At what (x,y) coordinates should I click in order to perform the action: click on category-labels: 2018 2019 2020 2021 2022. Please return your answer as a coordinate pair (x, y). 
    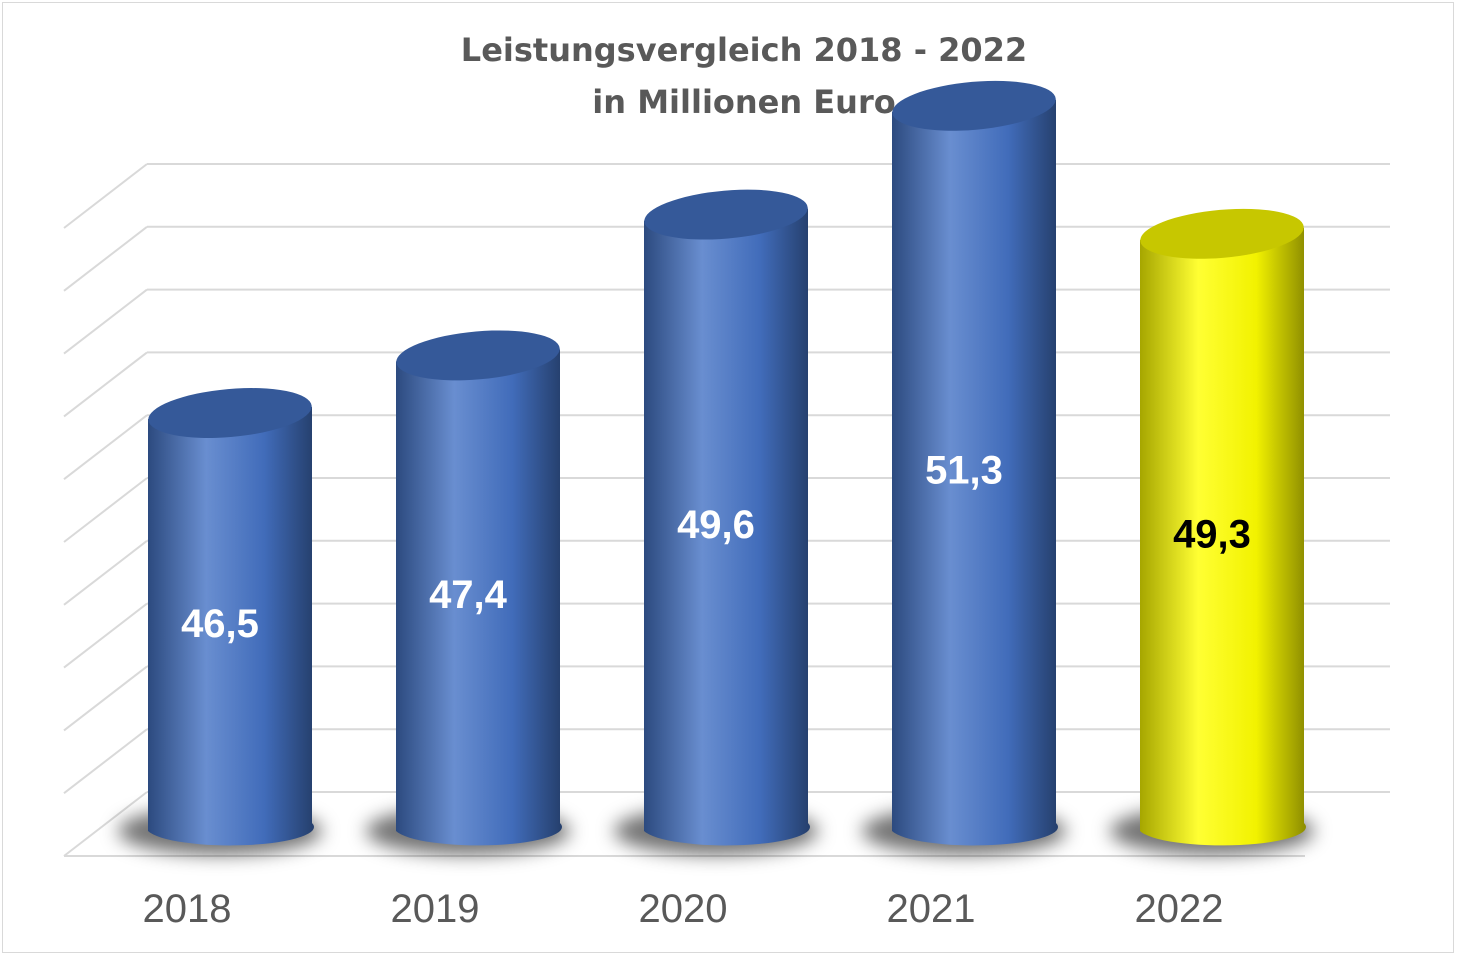
    Looking at the image, I should click on (683, 909).